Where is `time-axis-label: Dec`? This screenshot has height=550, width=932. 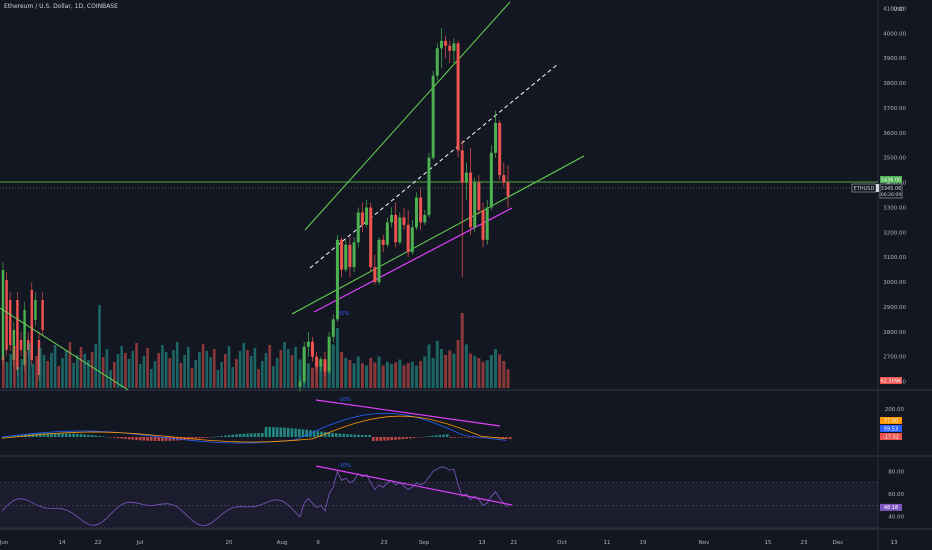 time-axis-label: Dec is located at coordinates (838, 543).